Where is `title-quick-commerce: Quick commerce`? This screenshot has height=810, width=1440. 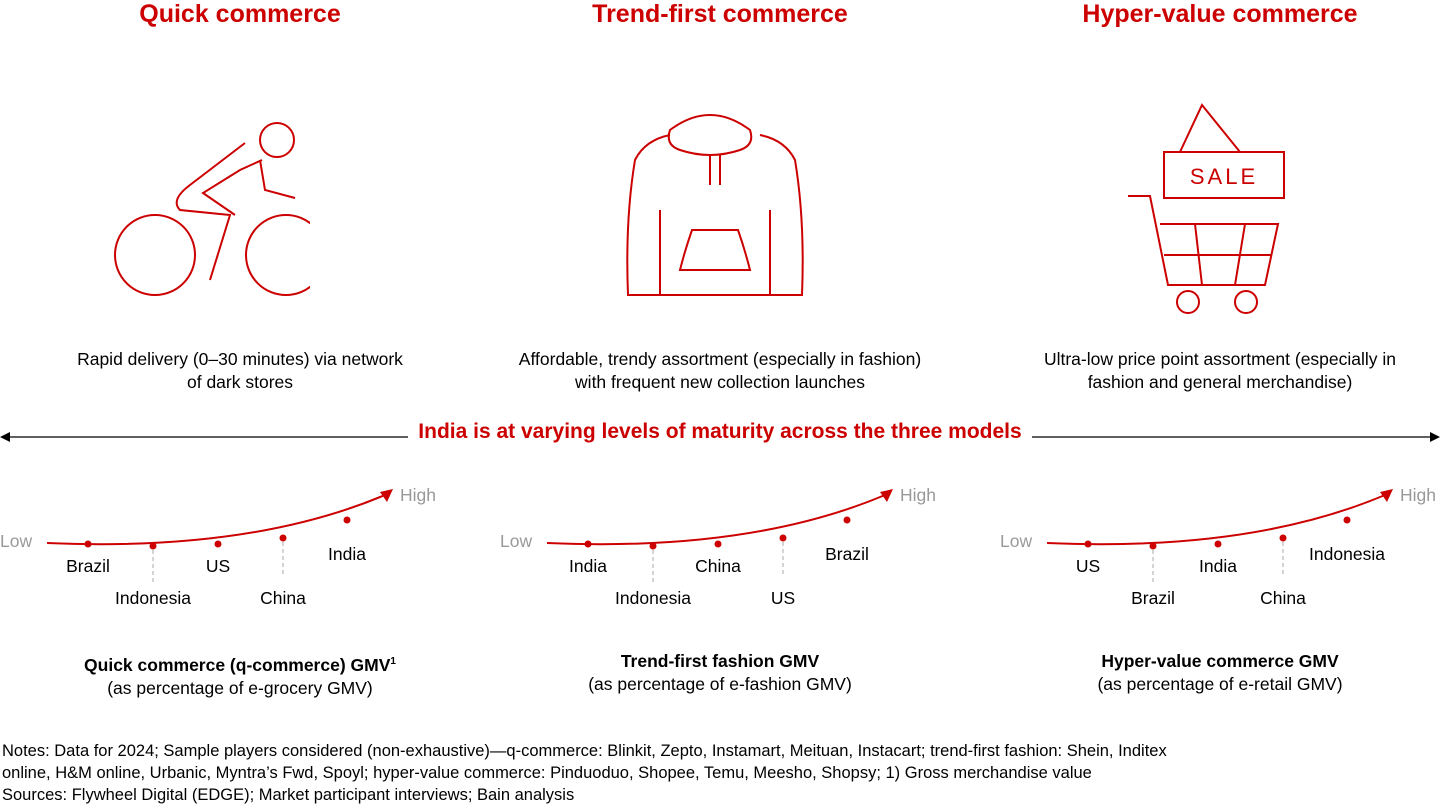 title-quick-commerce: Quick commerce is located at coordinates (240, 14).